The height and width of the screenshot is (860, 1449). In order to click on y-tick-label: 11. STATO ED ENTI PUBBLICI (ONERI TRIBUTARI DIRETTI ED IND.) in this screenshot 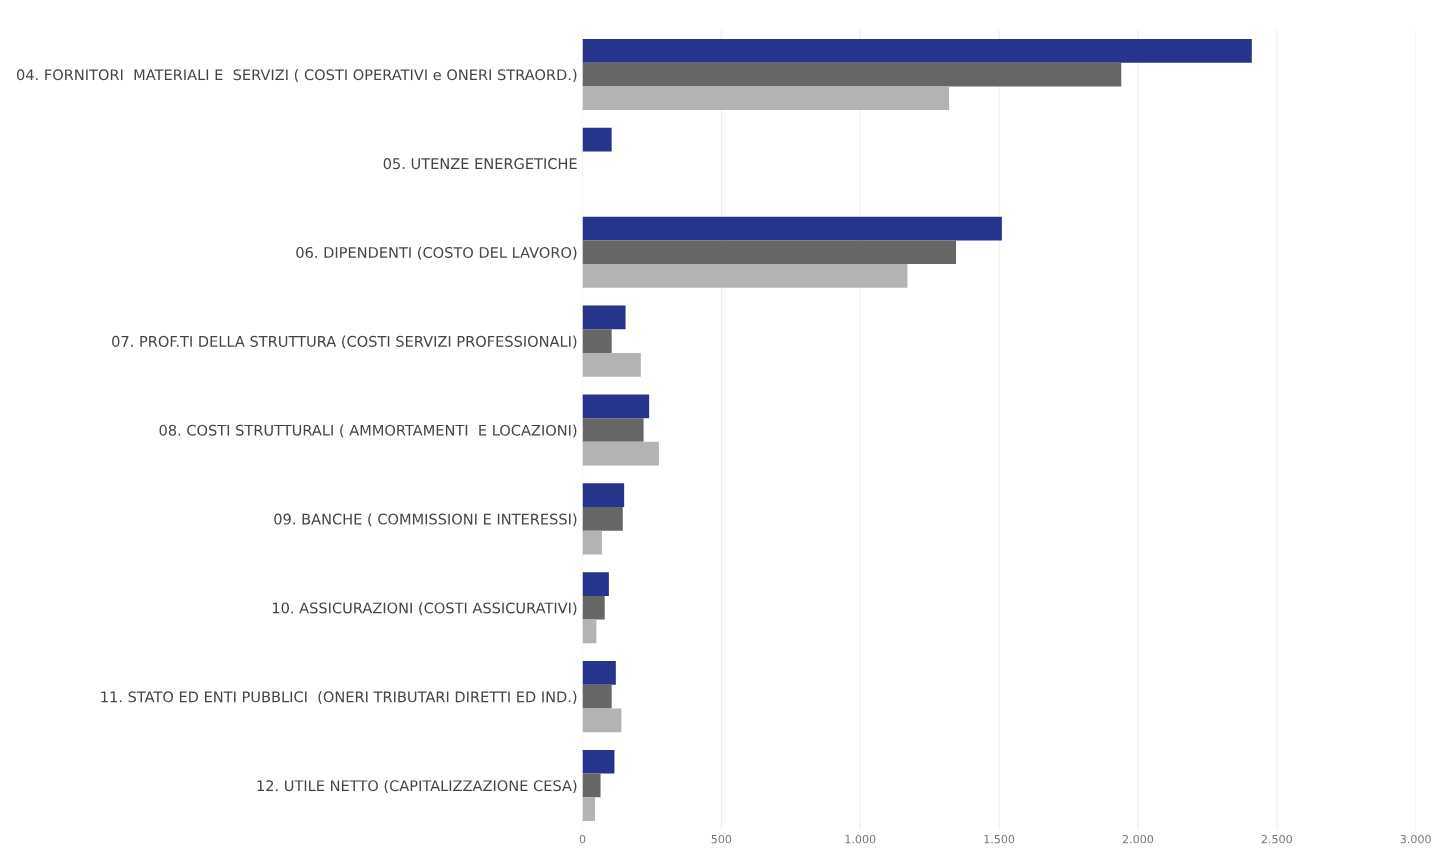, I will do `click(339, 698)`.